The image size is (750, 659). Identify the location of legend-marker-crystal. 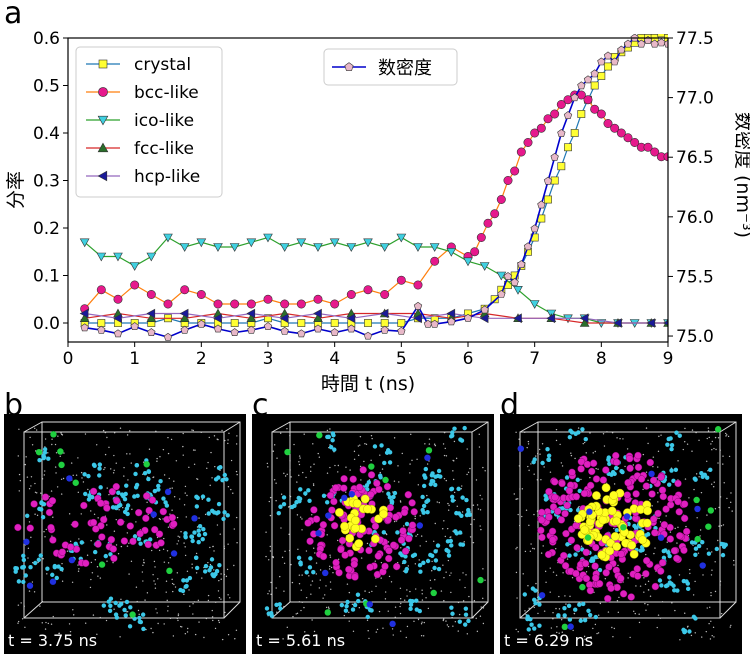
(103, 64).